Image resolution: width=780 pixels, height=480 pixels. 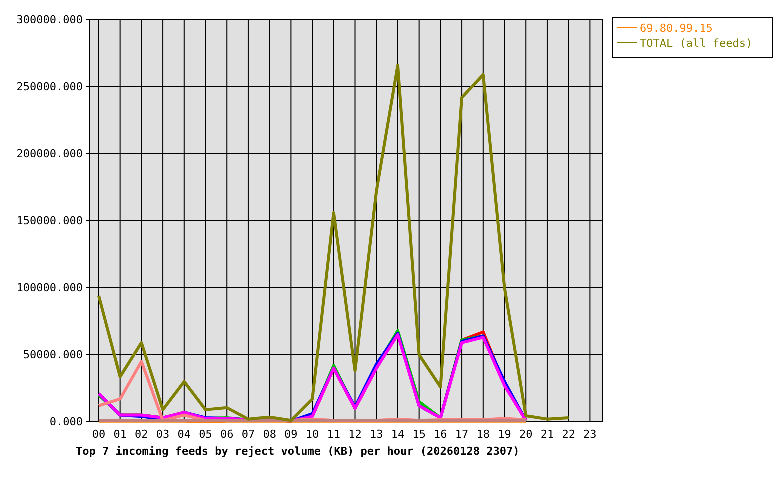 I want to click on y-tick-label: 250000.000, so click(x=49, y=87).